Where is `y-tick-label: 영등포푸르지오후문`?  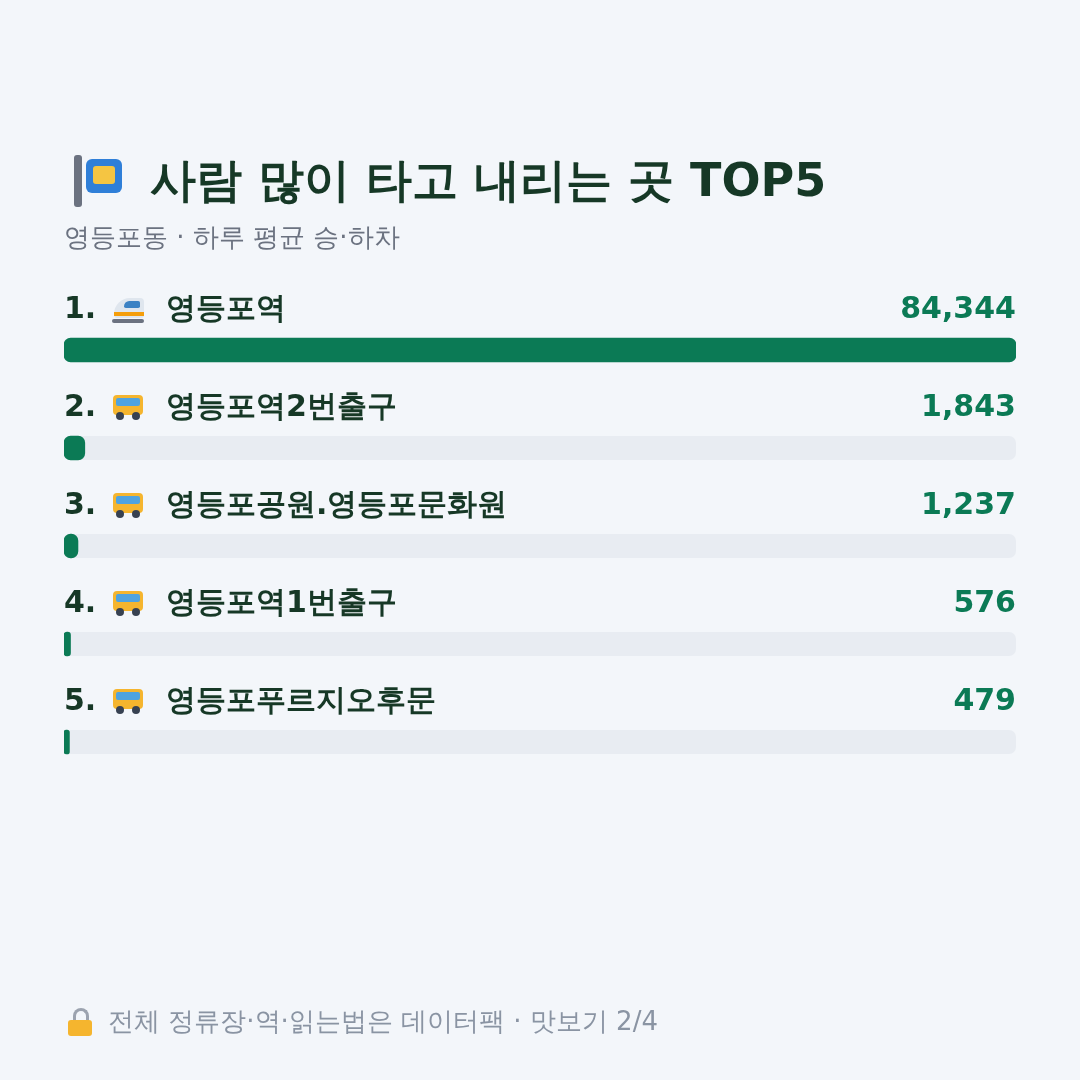
y-tick-label: 영등포푸르지오후문 is located at coordinates (301, 699).